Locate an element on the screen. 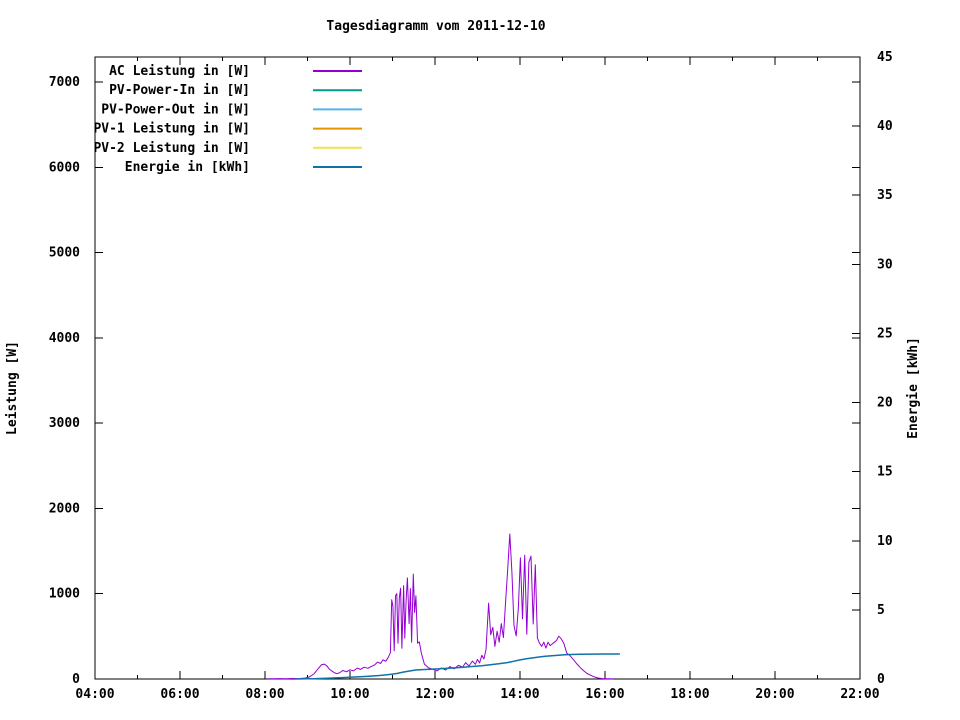 Image resolution: width=960 pixels, height=720 pixels. legend-label: PV-2 Leistung in [W] is located at coordinates (171, 148).